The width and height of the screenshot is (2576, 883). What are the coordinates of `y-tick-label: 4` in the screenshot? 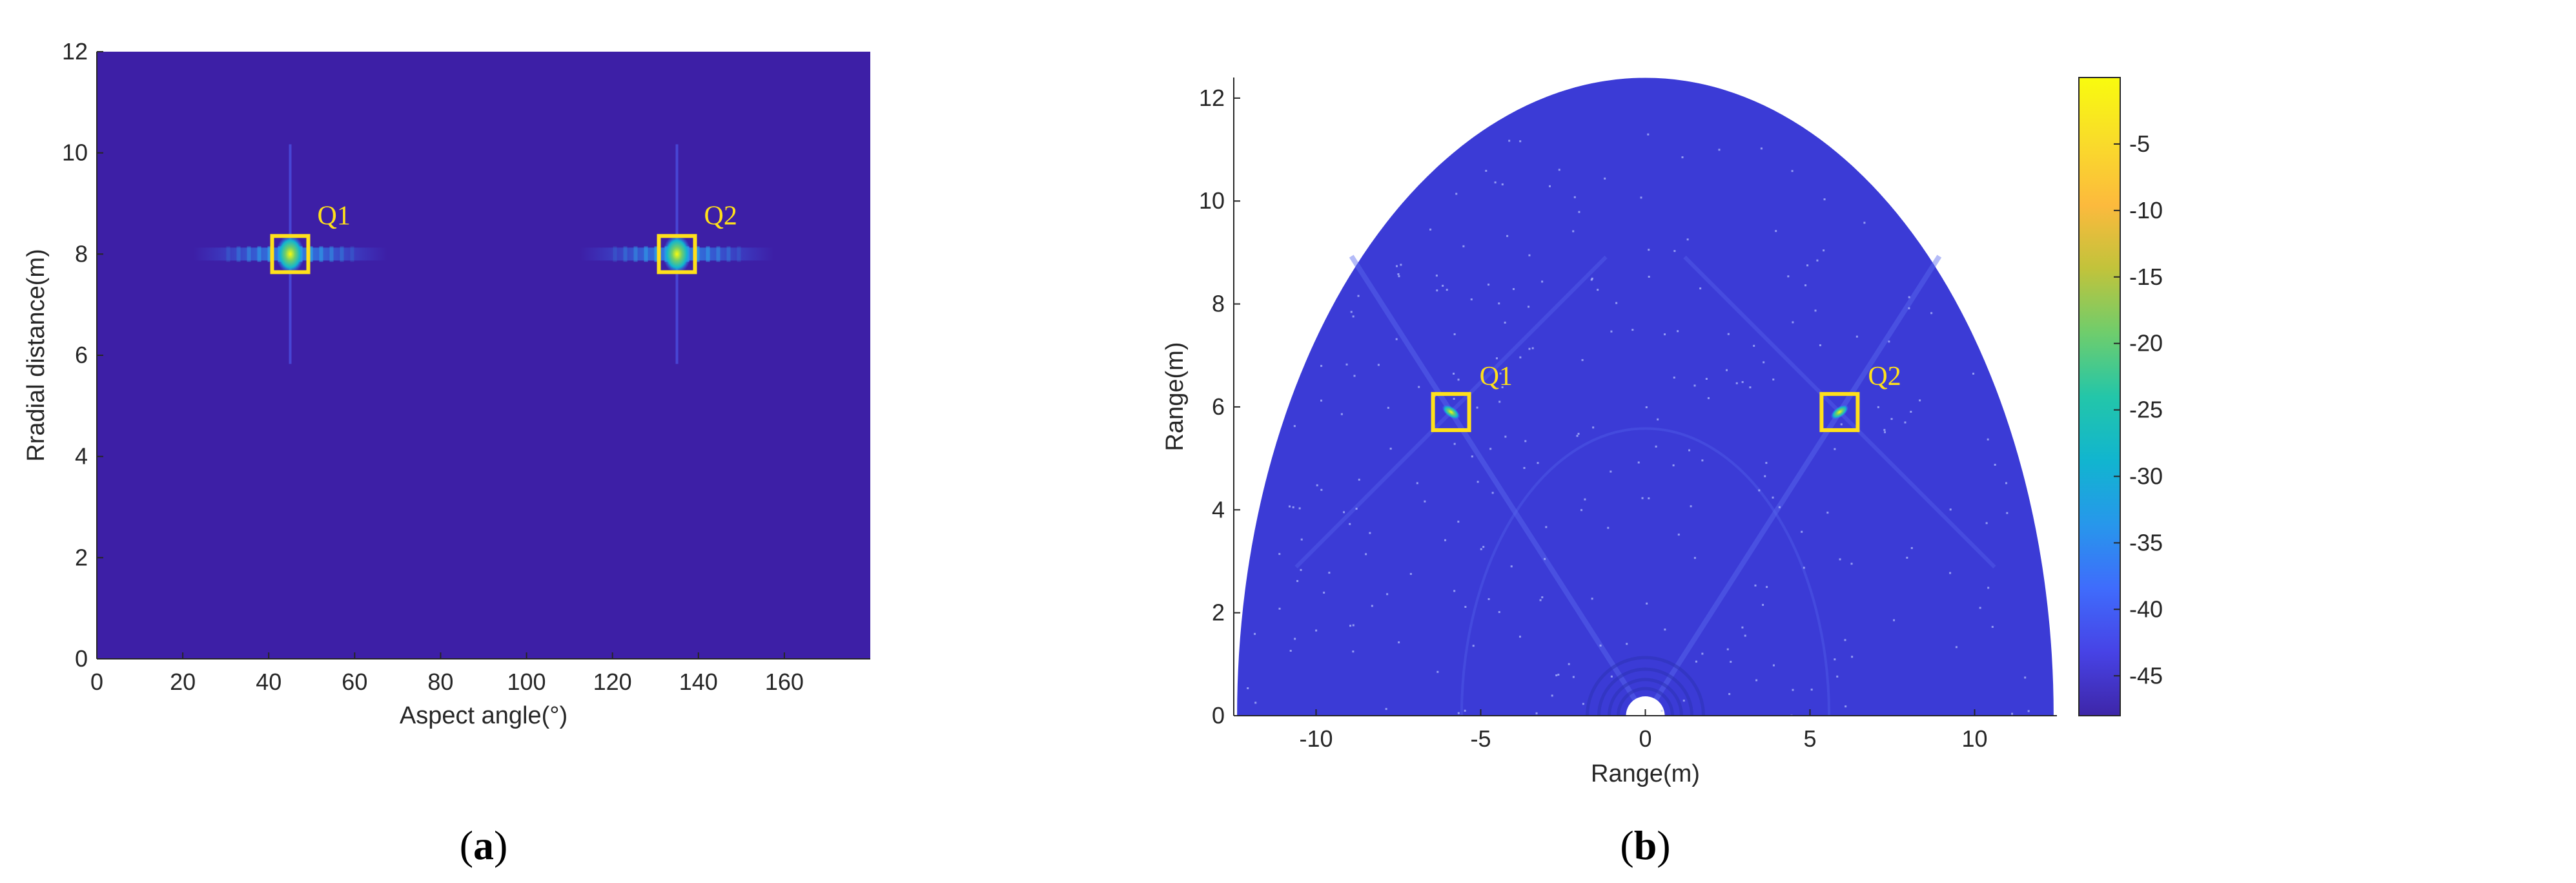 It's located at (81, 457).